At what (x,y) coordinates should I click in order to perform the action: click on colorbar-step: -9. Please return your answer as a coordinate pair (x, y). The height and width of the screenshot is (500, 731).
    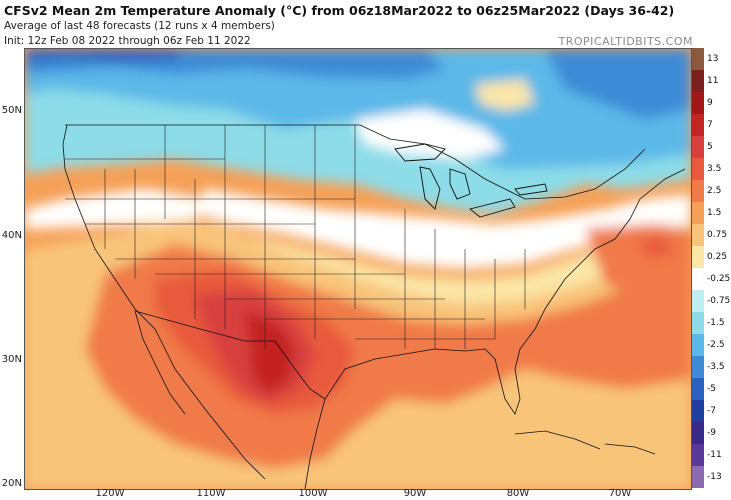
    Looking at the image, I should click on (711, 433).